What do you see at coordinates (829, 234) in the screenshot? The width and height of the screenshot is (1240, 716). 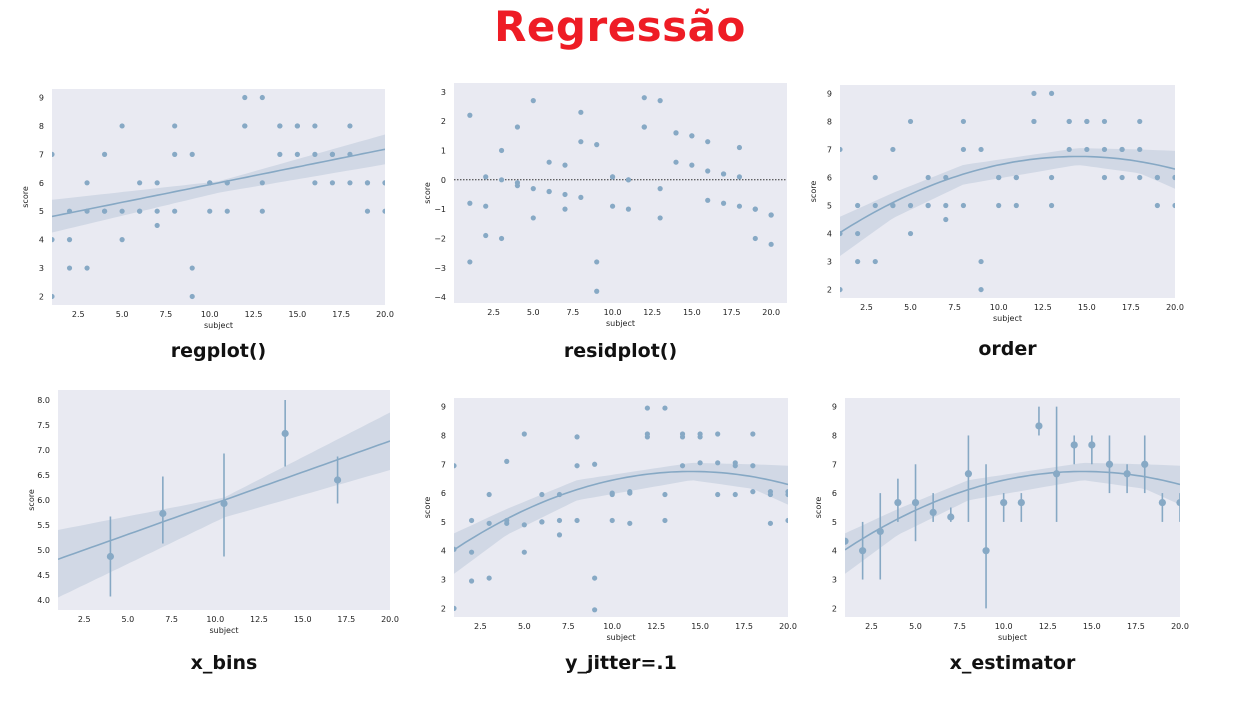 I see `y-tick-label: 4` at bounding box center [829, 234].